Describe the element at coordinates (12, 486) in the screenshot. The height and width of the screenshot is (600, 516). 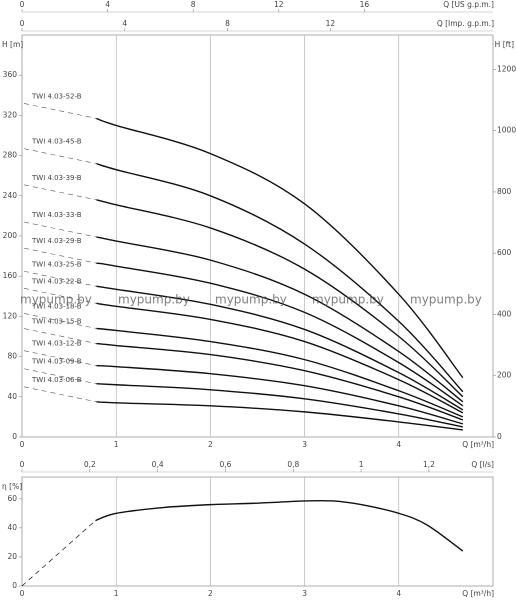
I see `y-axis-label: η [%]` at that location.